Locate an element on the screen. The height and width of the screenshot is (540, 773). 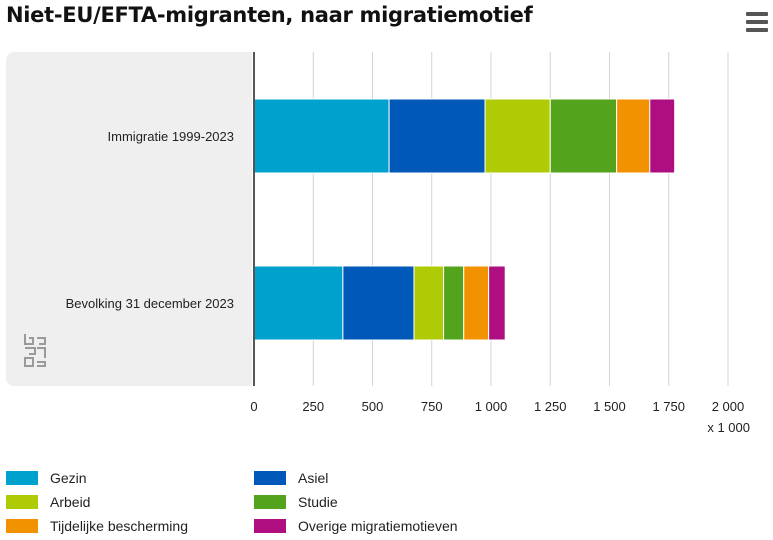
x-tick-label: 1 500 is located at coordinates (609, 406).